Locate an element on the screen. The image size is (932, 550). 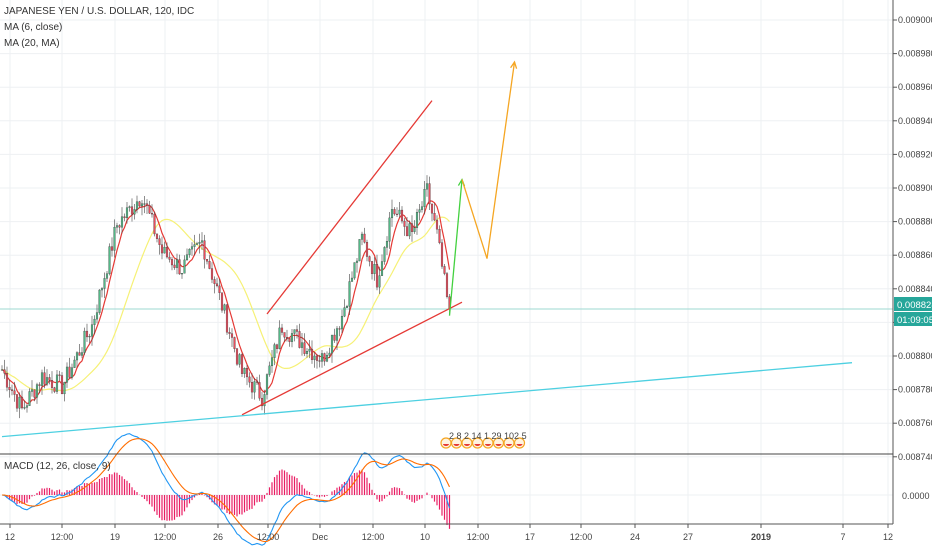
lower-channel-line is located at coordinates (352, 358).